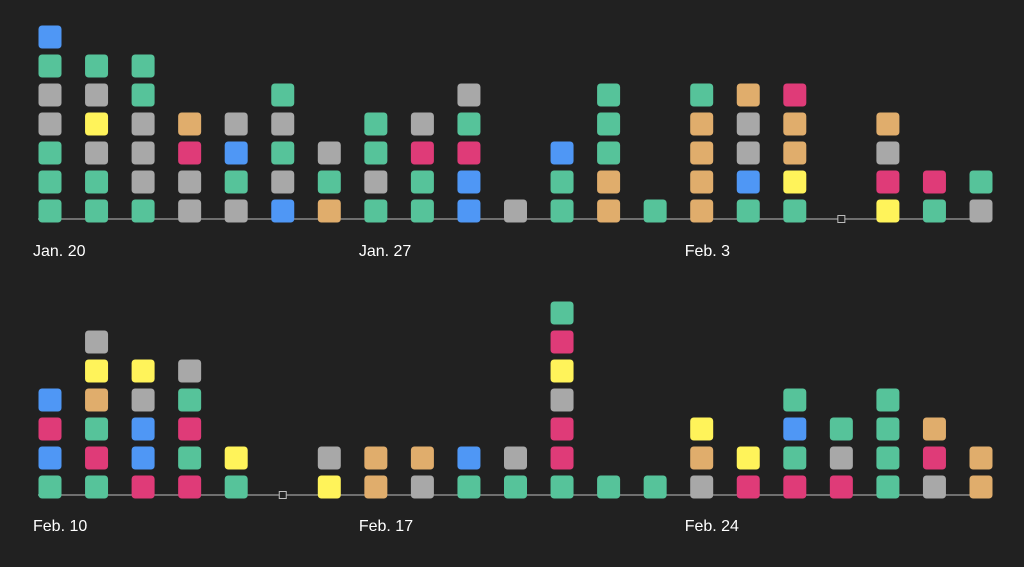 The width and height of the screenshot is (1024, 567). Describe the element at coordinates (385, 251) in the screenshot. I see `date-tick-label: Jan. 27` at that location.